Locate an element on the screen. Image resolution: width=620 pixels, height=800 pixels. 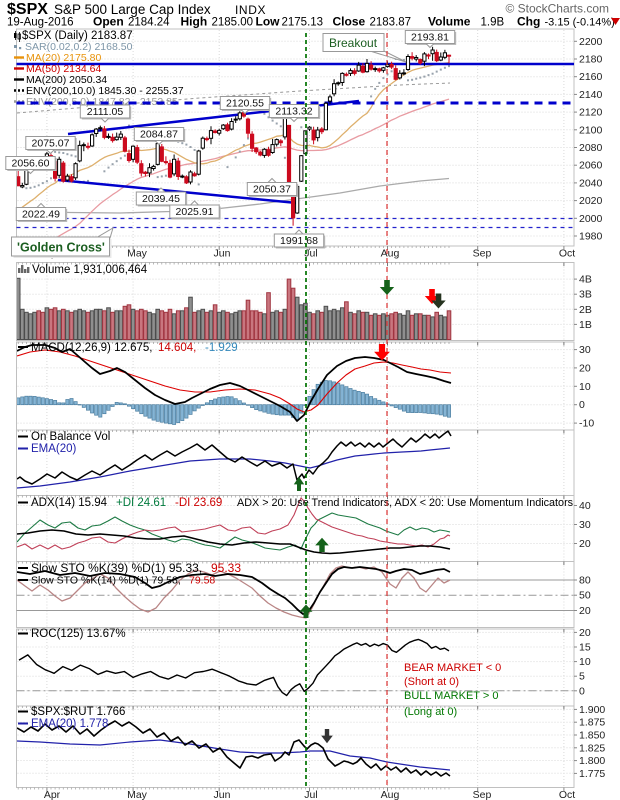
svg-text: 50 is located at coordinates (585, 596).